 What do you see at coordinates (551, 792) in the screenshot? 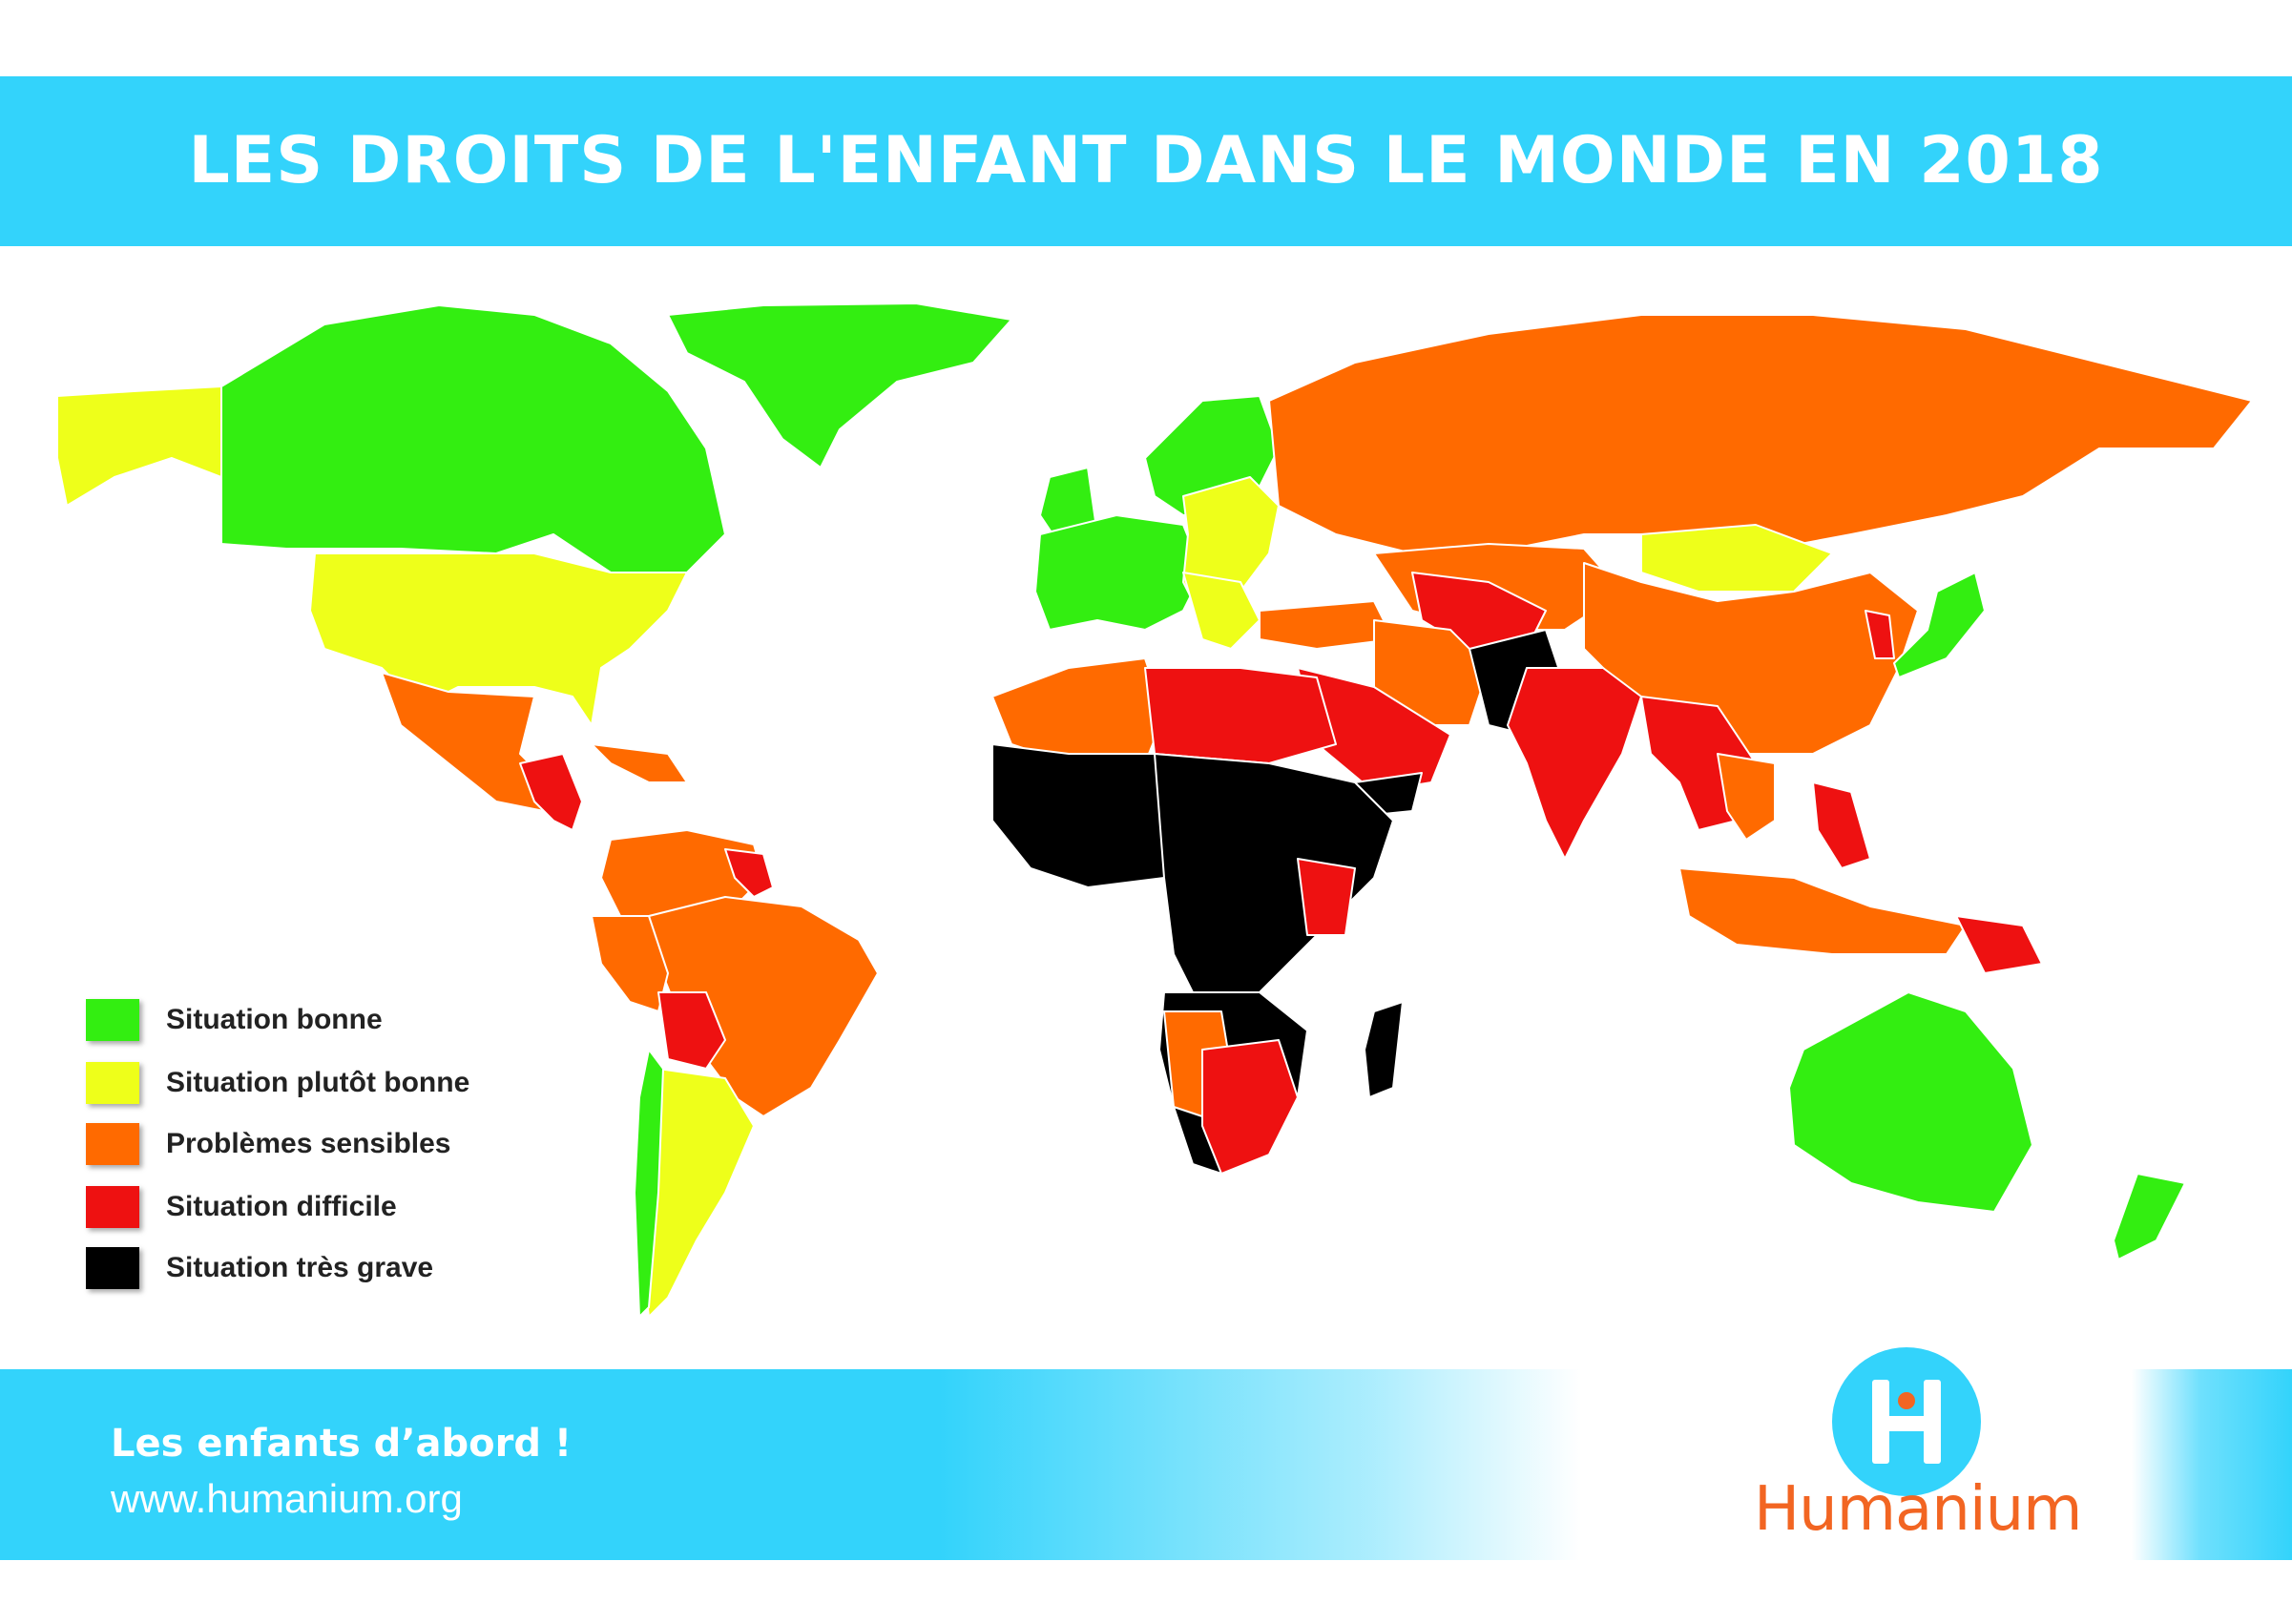
I see `region-central-america` at bounding box center [551, 792].